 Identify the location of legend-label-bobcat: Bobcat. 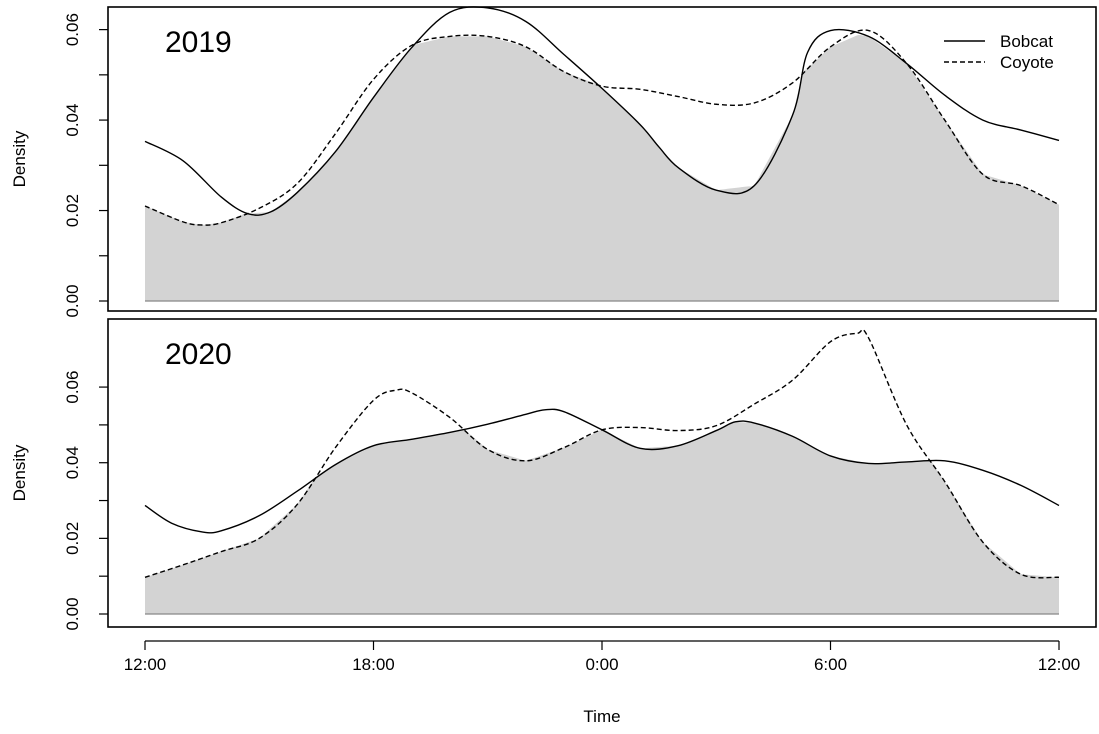
(1026, 41).